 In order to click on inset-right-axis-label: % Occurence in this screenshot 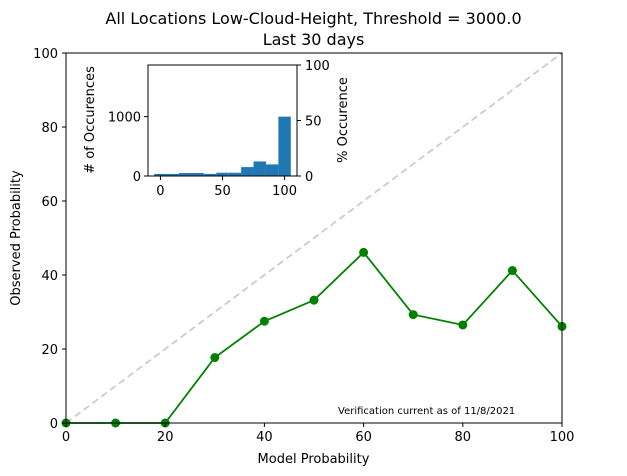, I will do `click(343, 120)`.